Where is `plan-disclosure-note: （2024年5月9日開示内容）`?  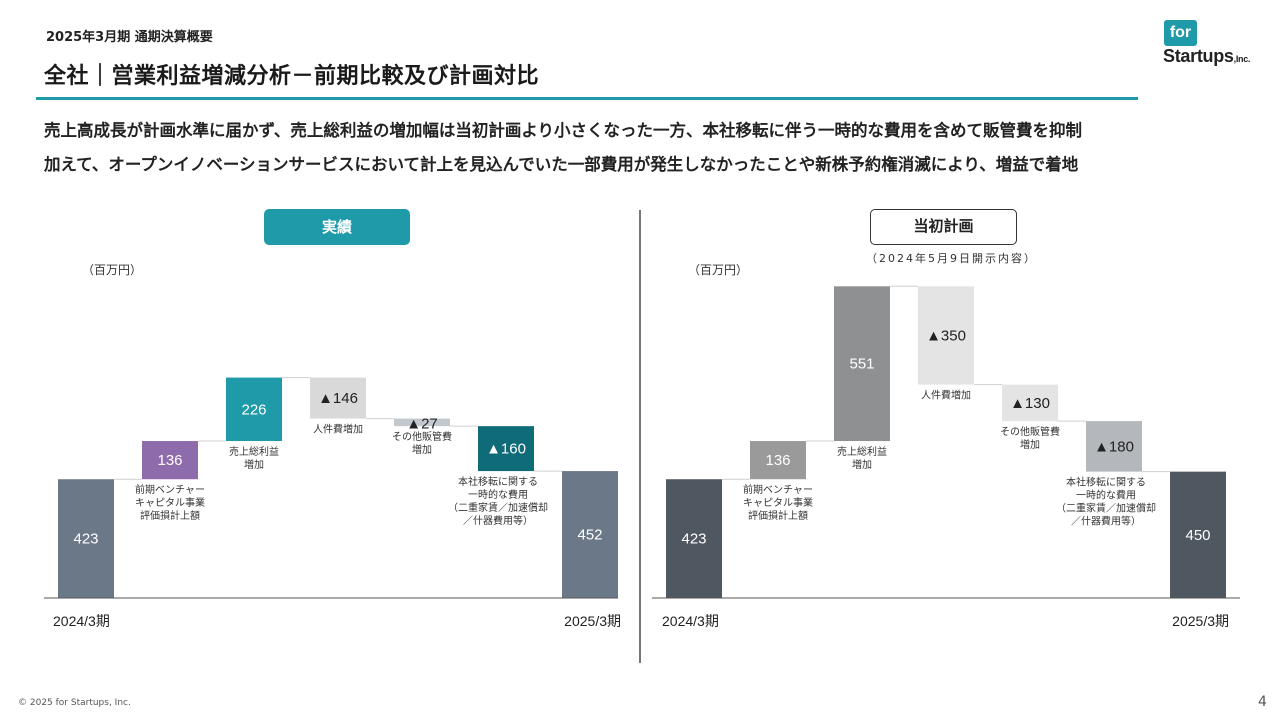
plan-disclosure-note: （2024年5月9日開示内容） is located at coordinates (951, 258).